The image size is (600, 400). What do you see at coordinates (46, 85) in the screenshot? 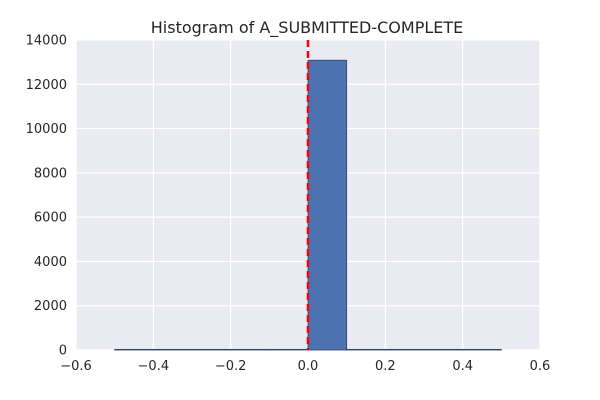
I see `y-tick-label: 12000` at bounding box center [46, 85].